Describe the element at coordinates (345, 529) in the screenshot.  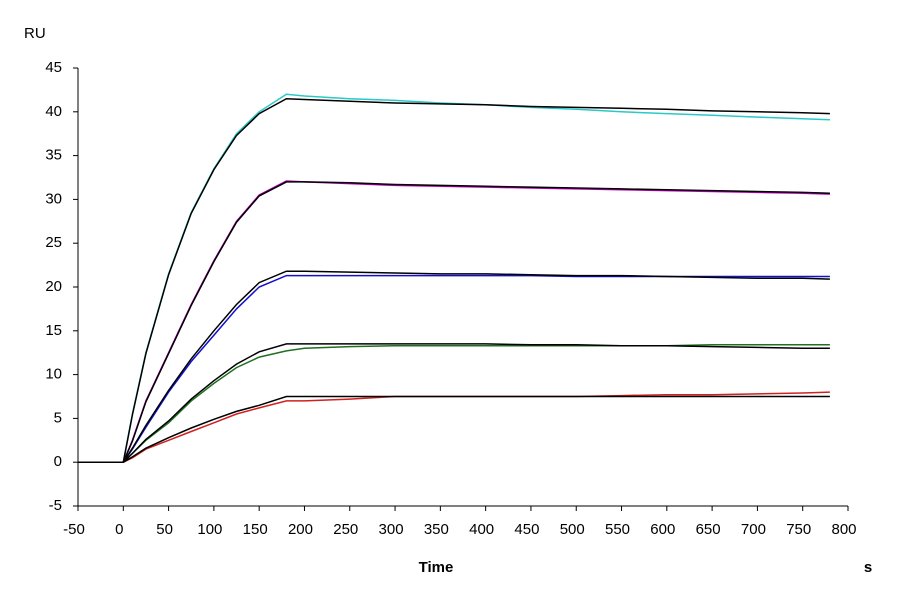
I see `x-tick-label: 250` at that location.